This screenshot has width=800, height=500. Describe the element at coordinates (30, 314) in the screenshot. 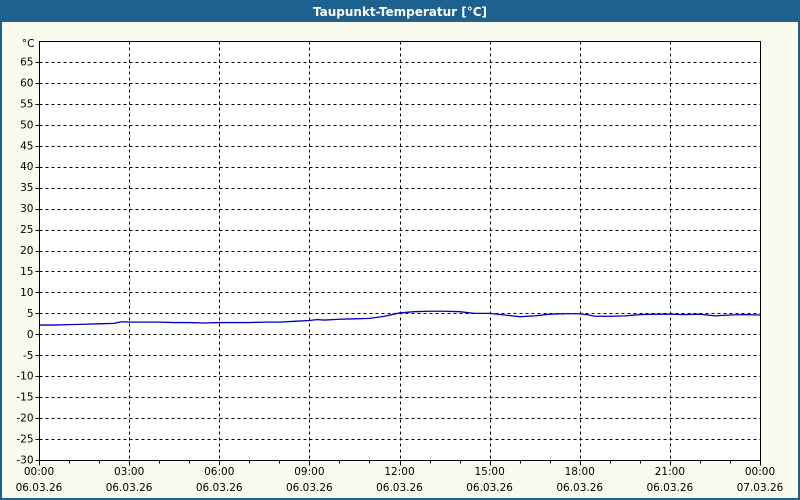

I see `y-tick-label: 5` at that location.